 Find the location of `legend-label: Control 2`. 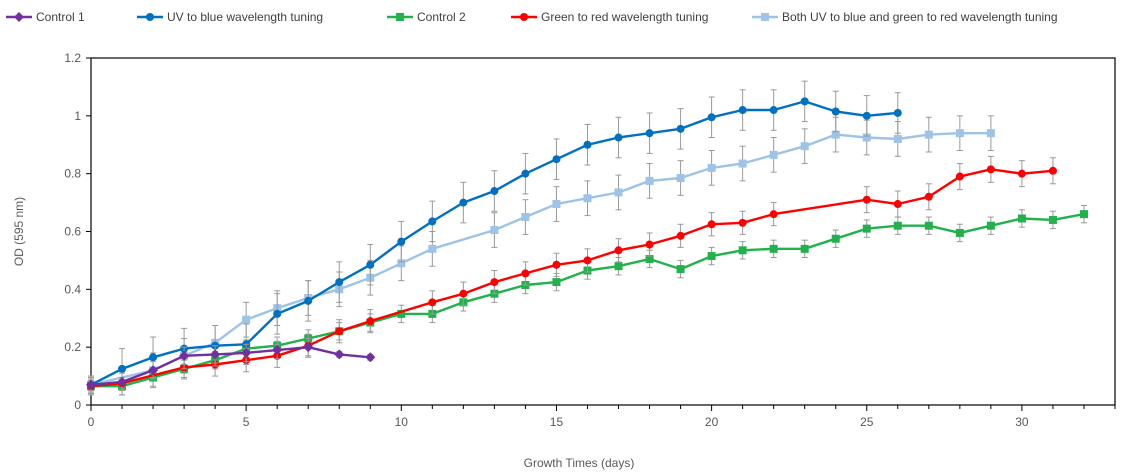

legend-label: Control 2 is located at coordinates (441, 17).